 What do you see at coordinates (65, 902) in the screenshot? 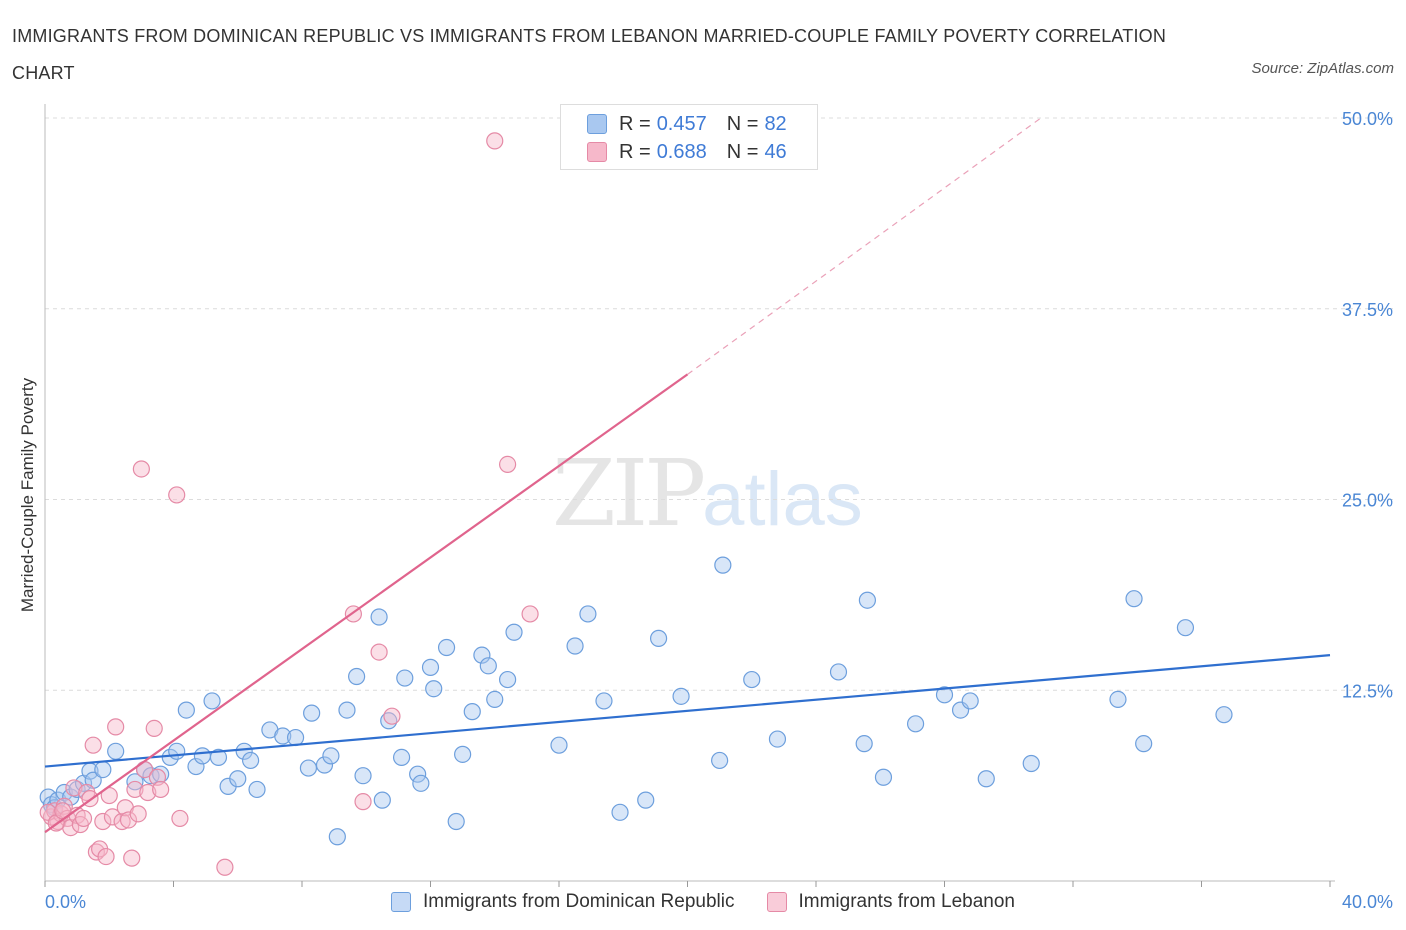
I see `x-tick-label: 0.0%` at bounding box center [65, 902].